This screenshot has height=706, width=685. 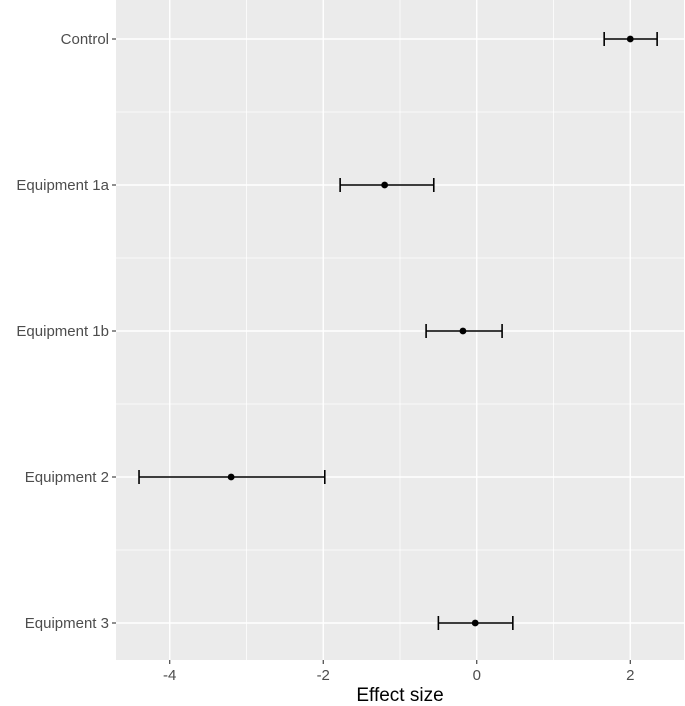 What do you see at coordinates (323, 675) in the screenshot?
I see `x-tick-label: -2` at bounding box center [323, 675].